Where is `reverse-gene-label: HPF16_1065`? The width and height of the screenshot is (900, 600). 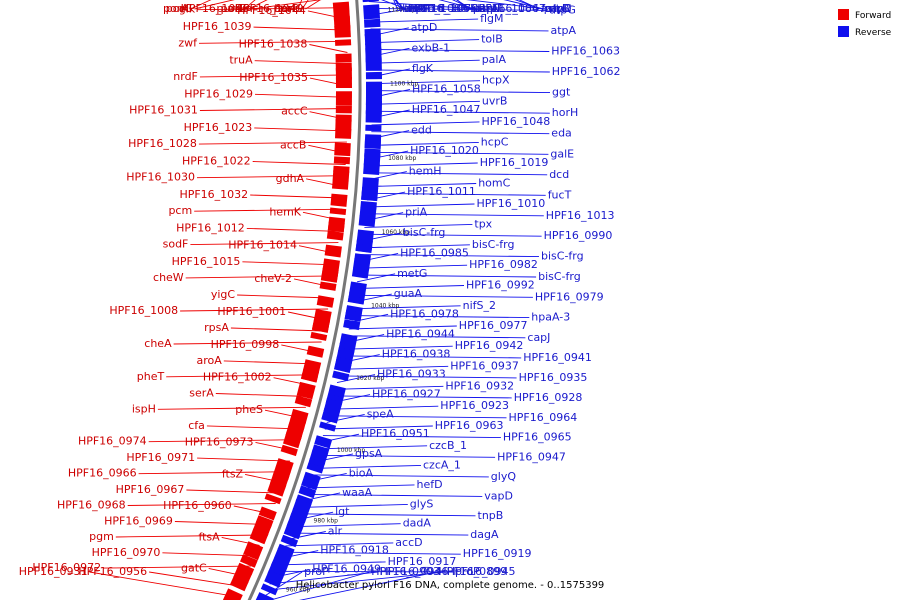
reverse-gene-label: HPF16_1065 is located at coordinates (442, 8).